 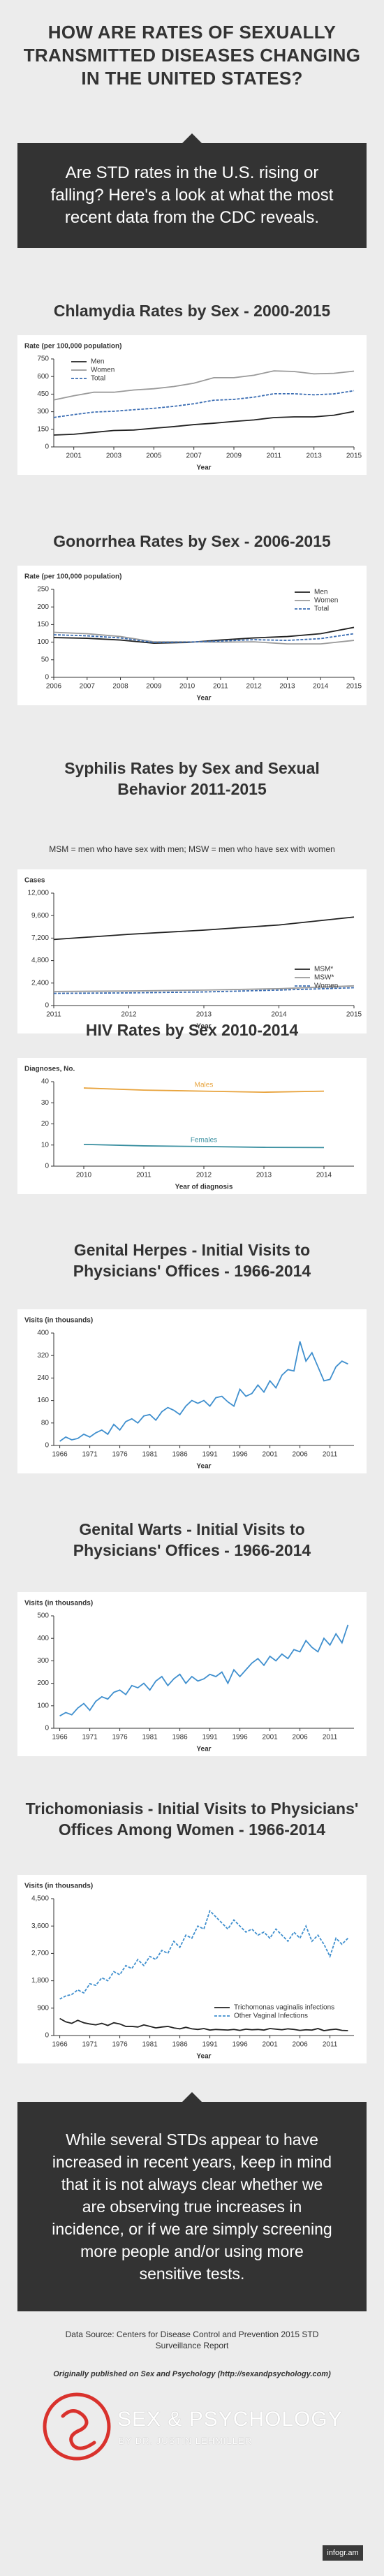 I want to click on y-tick-label: 150, so click(x=43, y=429).